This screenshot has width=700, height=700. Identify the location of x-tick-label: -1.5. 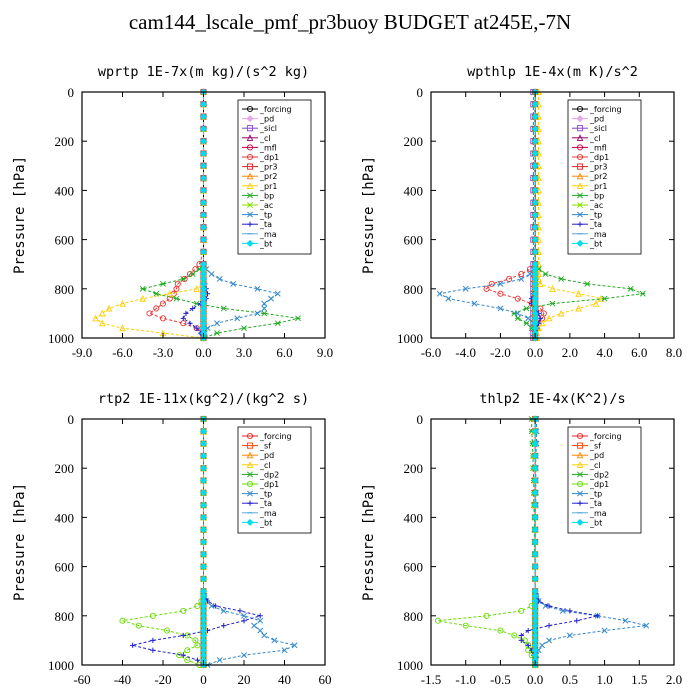
(431, 679).